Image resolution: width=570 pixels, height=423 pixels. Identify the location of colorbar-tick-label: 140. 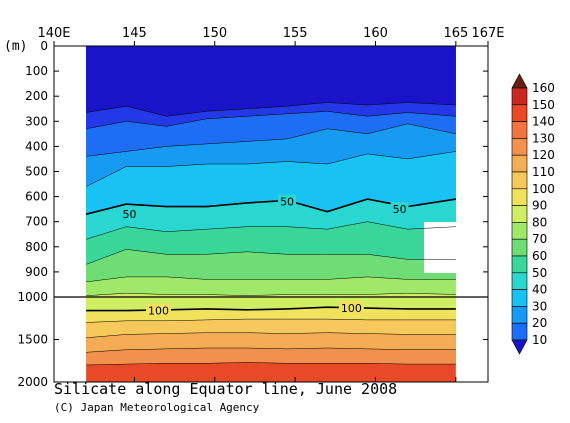
(543, 122).